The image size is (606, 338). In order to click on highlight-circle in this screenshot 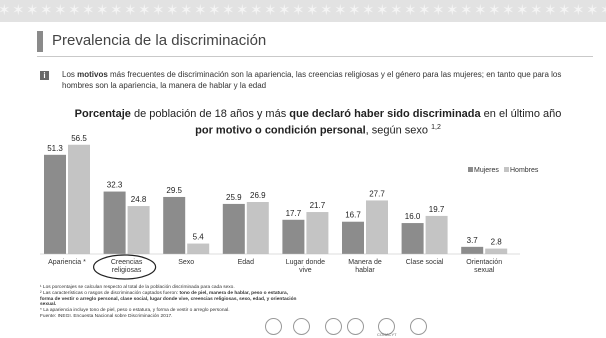, I will do `click(124, 267)`.